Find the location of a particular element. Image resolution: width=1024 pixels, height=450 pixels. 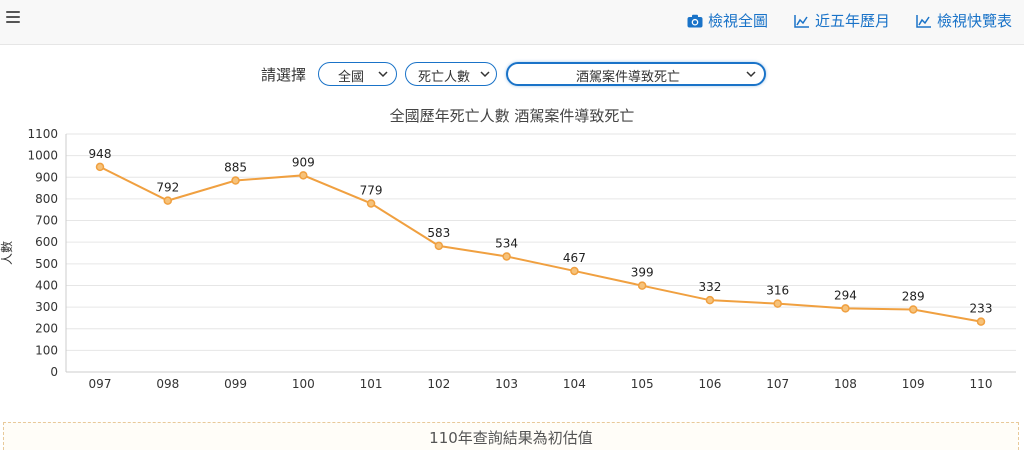

hamburger-icon is located at coordinates (13, 18).